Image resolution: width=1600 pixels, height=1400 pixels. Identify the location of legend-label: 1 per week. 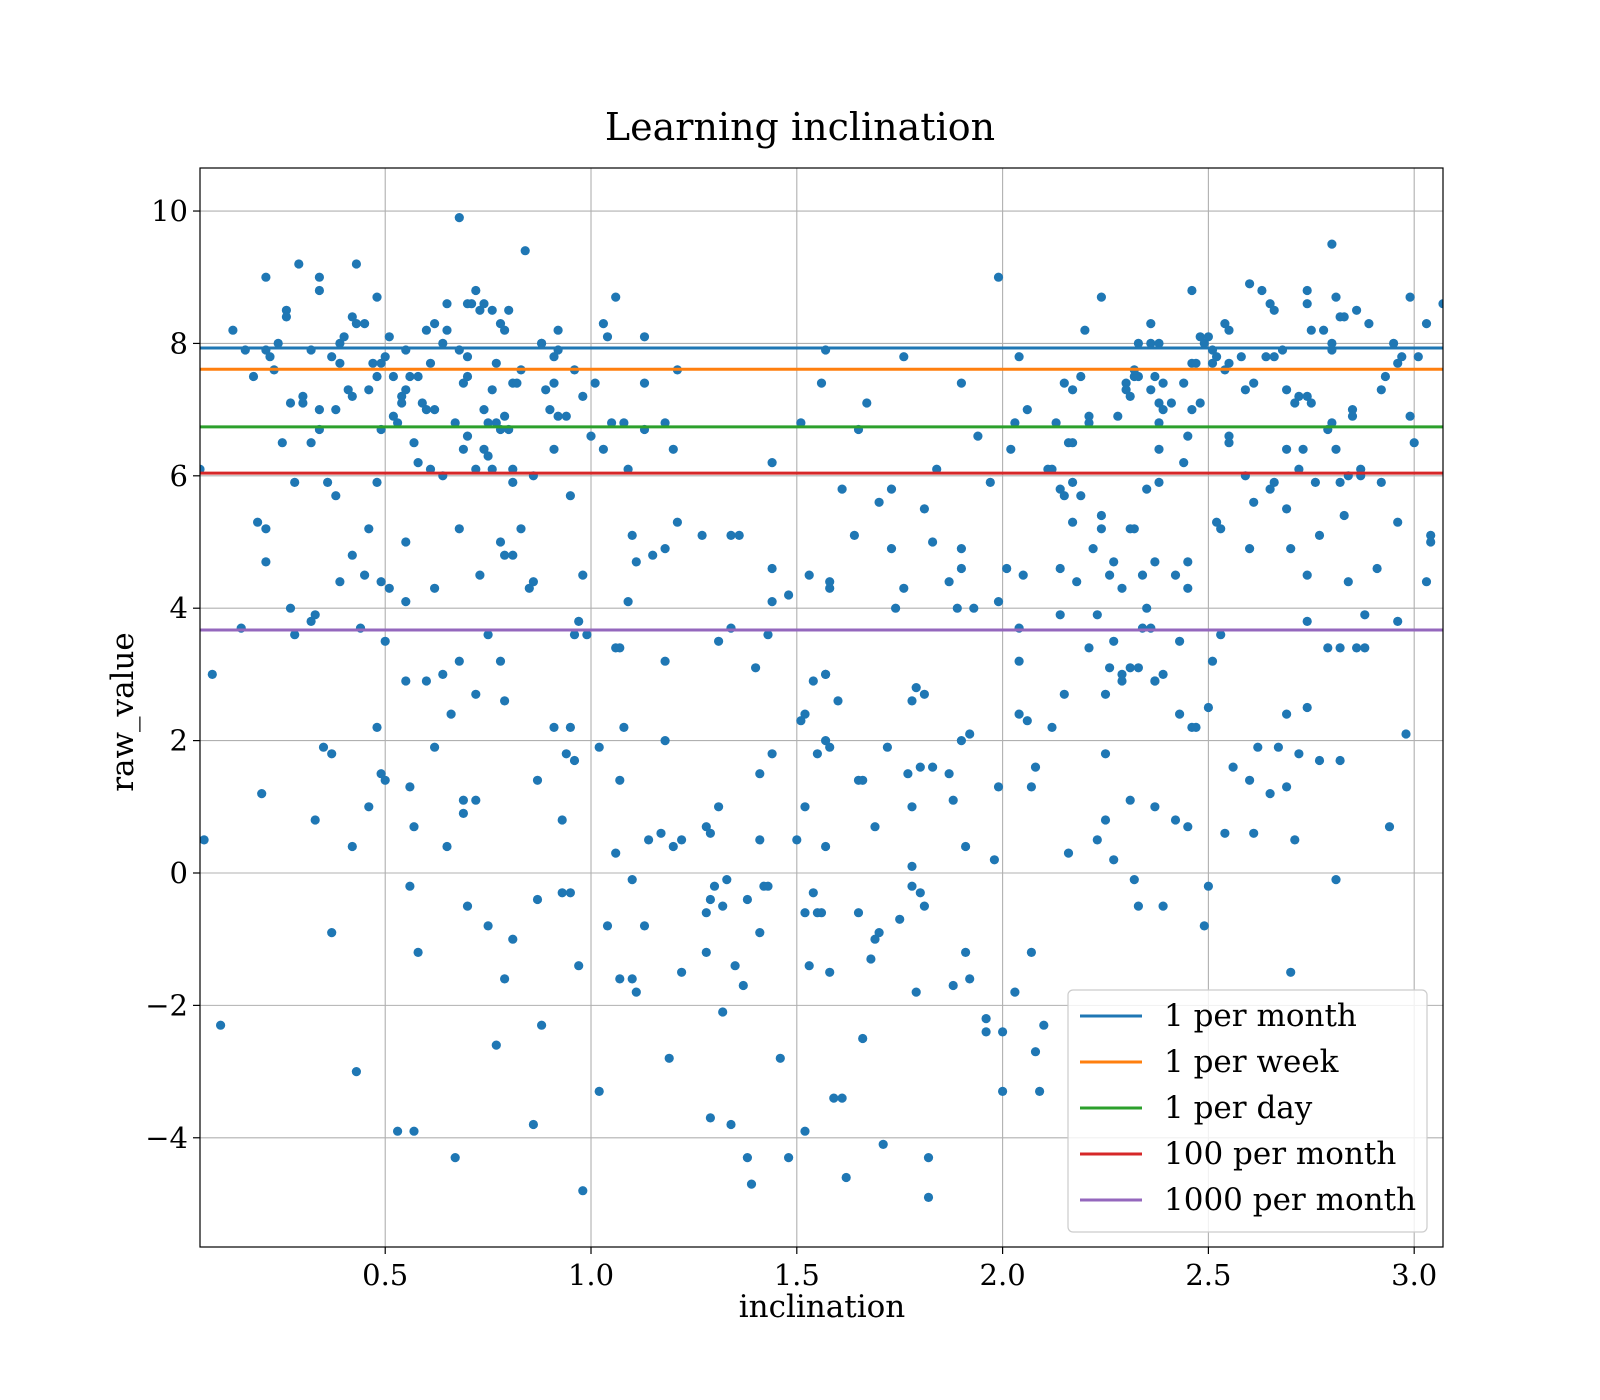
(1251, 1062).